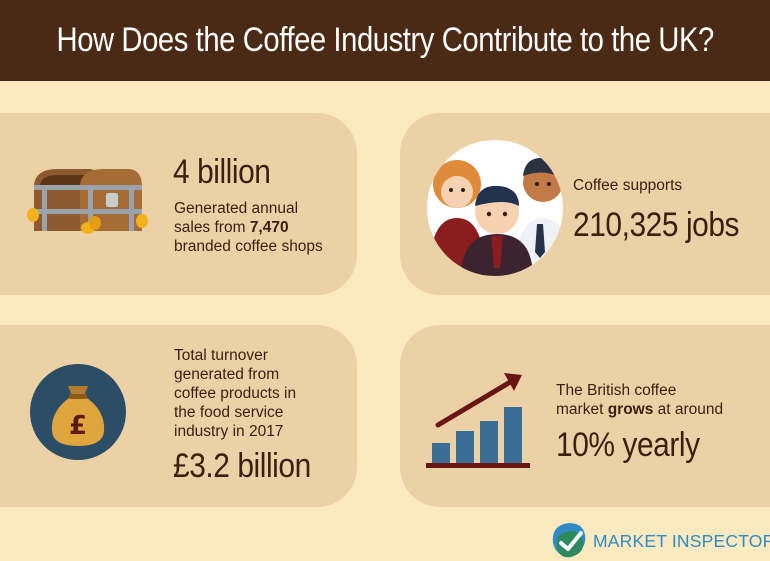 The image size is (770, 561). Describe the element at coordinates (78, 426) in the screenshot. I see `pound-symbol: £` at that location.